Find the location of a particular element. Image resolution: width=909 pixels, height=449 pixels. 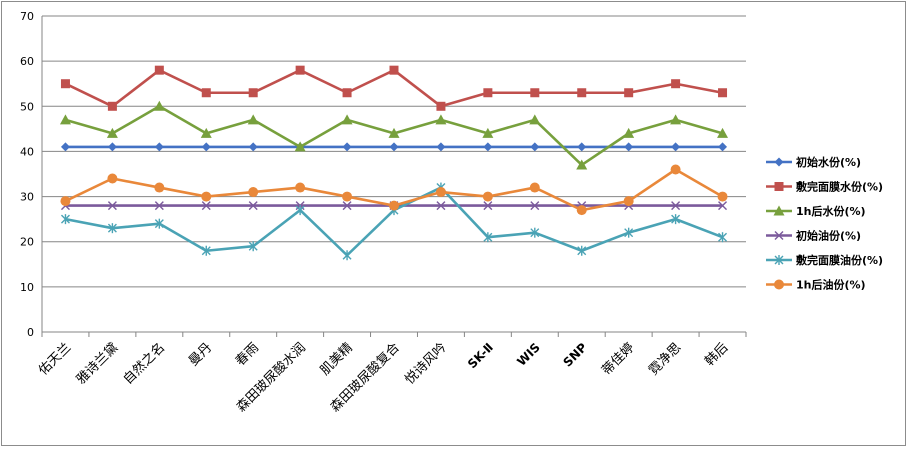

legend-item-1: 敷完面膜水份(%) is located at coordinates (824, 187).